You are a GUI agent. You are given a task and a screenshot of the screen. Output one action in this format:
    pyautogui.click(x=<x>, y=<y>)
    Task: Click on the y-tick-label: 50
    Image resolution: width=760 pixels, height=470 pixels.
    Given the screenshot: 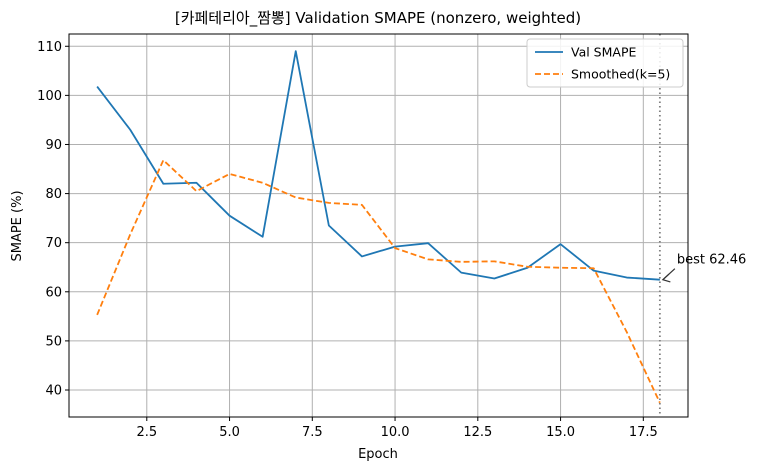 What is the action you would take?
    pyautogui.click(x=53, y=341)
    